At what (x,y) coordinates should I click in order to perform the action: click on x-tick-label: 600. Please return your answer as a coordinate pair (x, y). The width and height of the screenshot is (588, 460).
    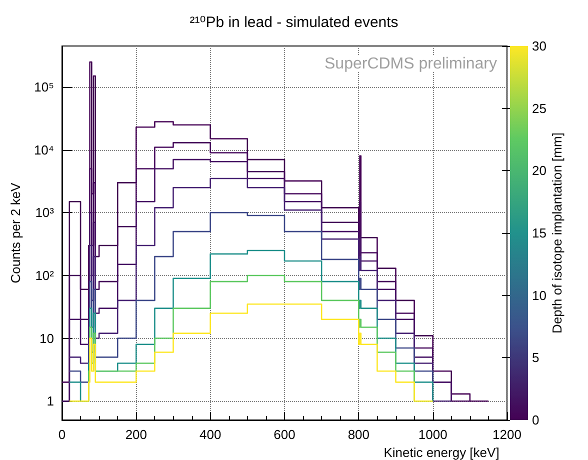
    Looking at the image, I should click on (285, 434).